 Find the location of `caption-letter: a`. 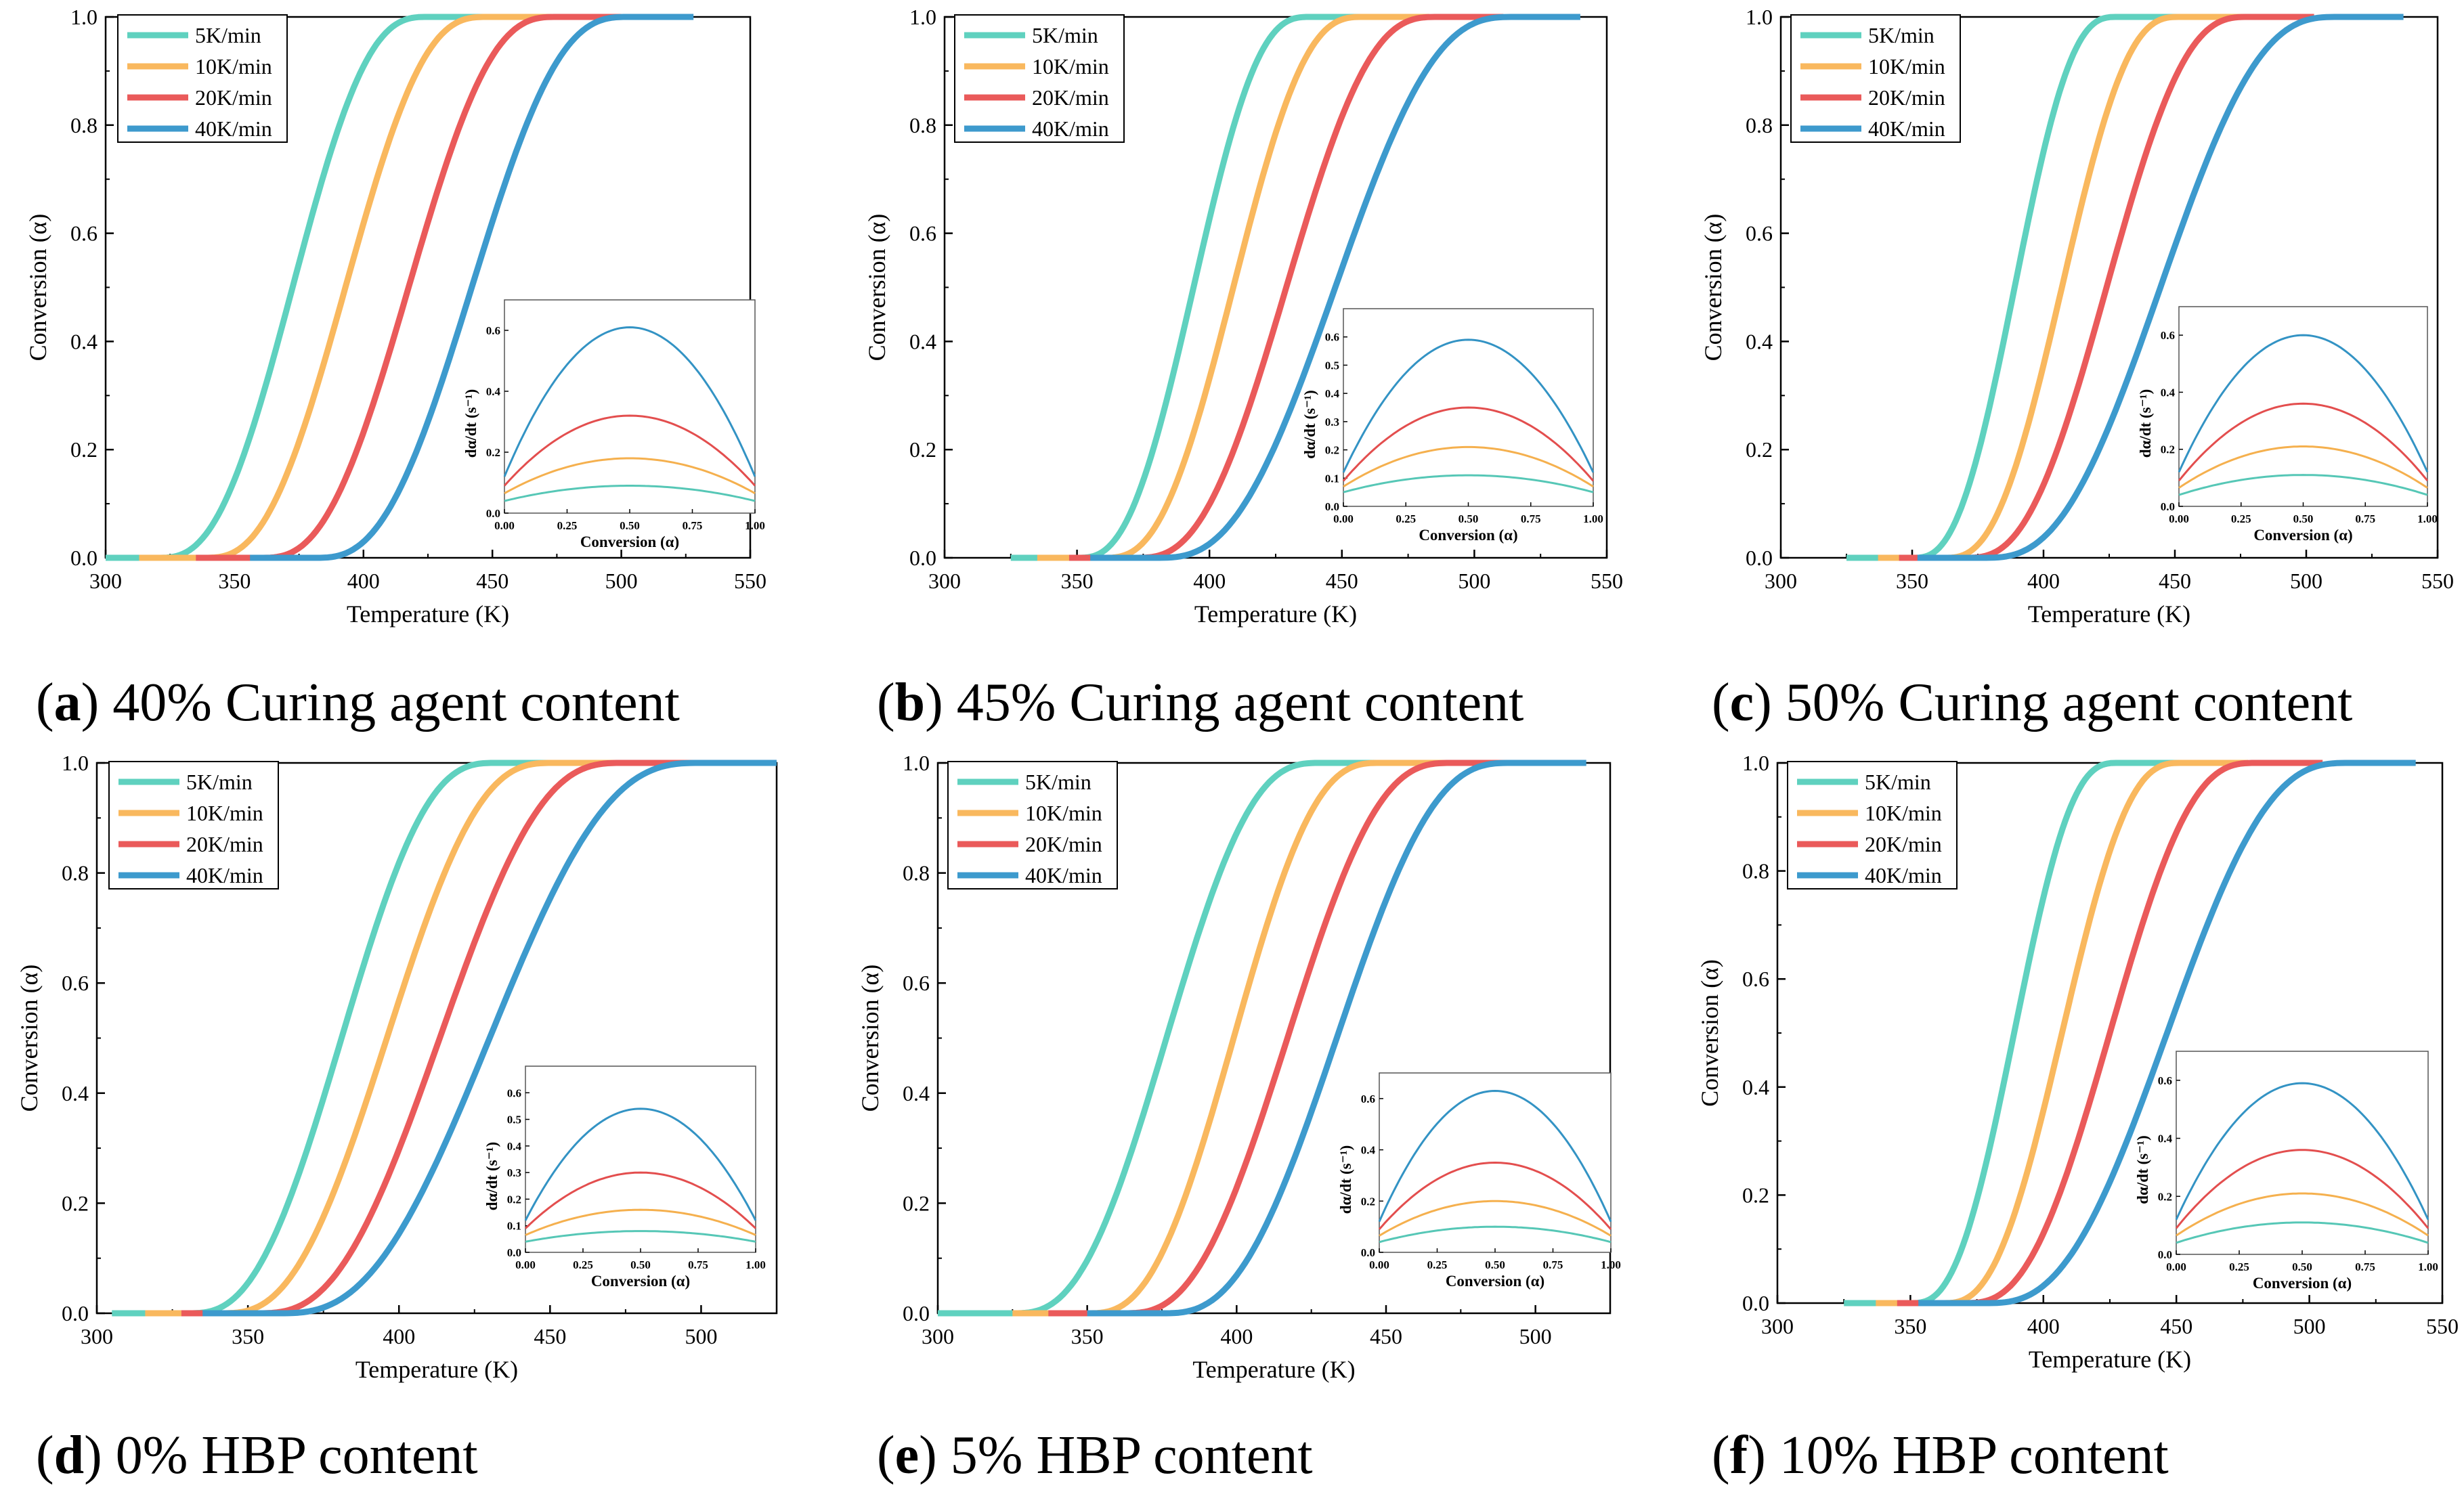

caption-letter: a is located at coordinates (67, 702).